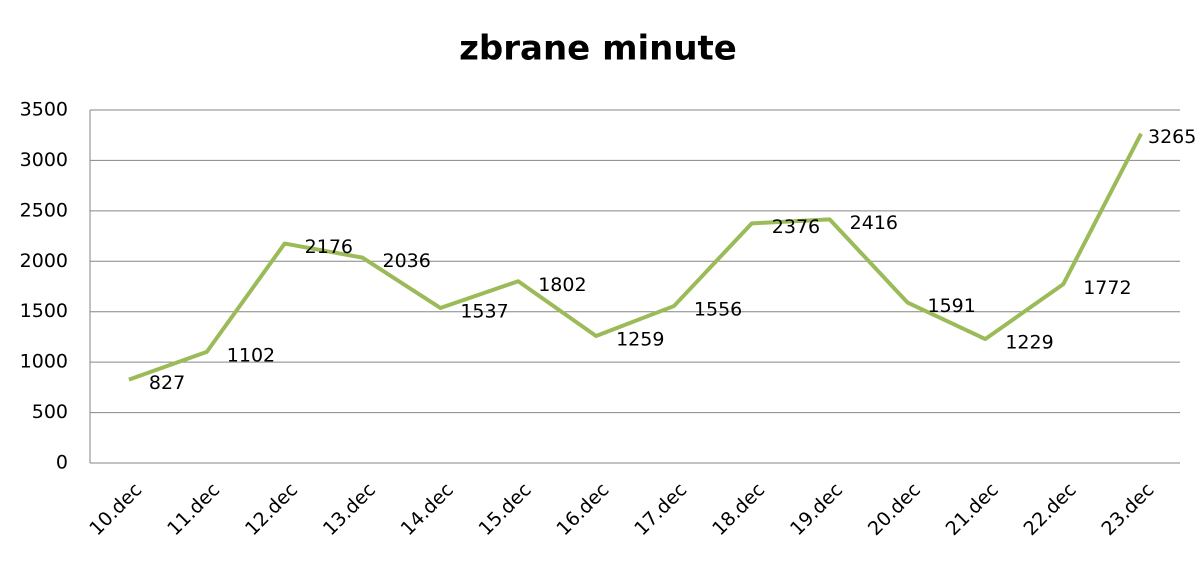  Describe the element at coordinates (598, 49) in the screenshot. I see `chart-title: zbrane minute` at that location.